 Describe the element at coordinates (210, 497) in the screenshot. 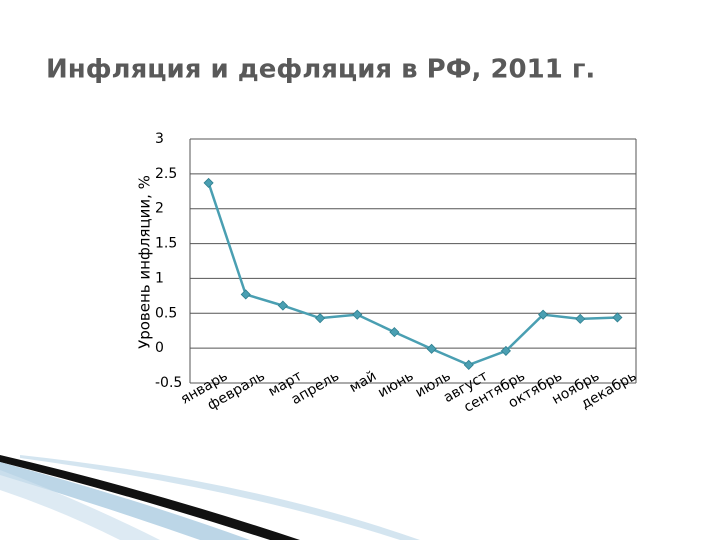

I see `decor-swoosh` at that location.